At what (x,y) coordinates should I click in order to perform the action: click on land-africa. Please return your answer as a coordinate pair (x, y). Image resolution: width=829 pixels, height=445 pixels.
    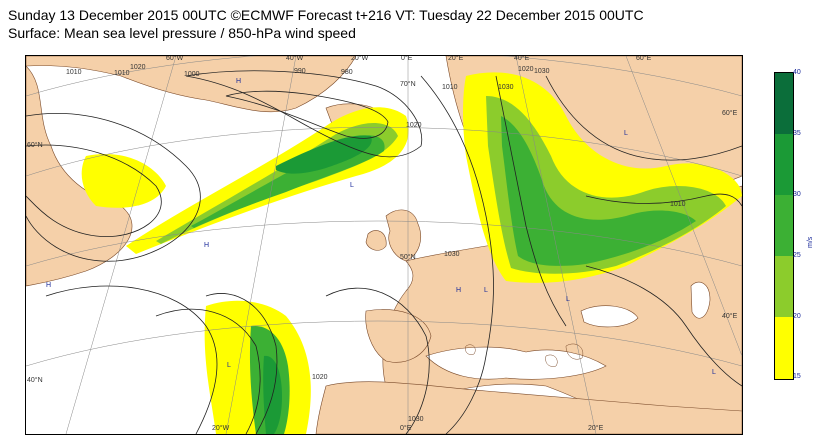
    Looking at the image, I should click on (528, 407).